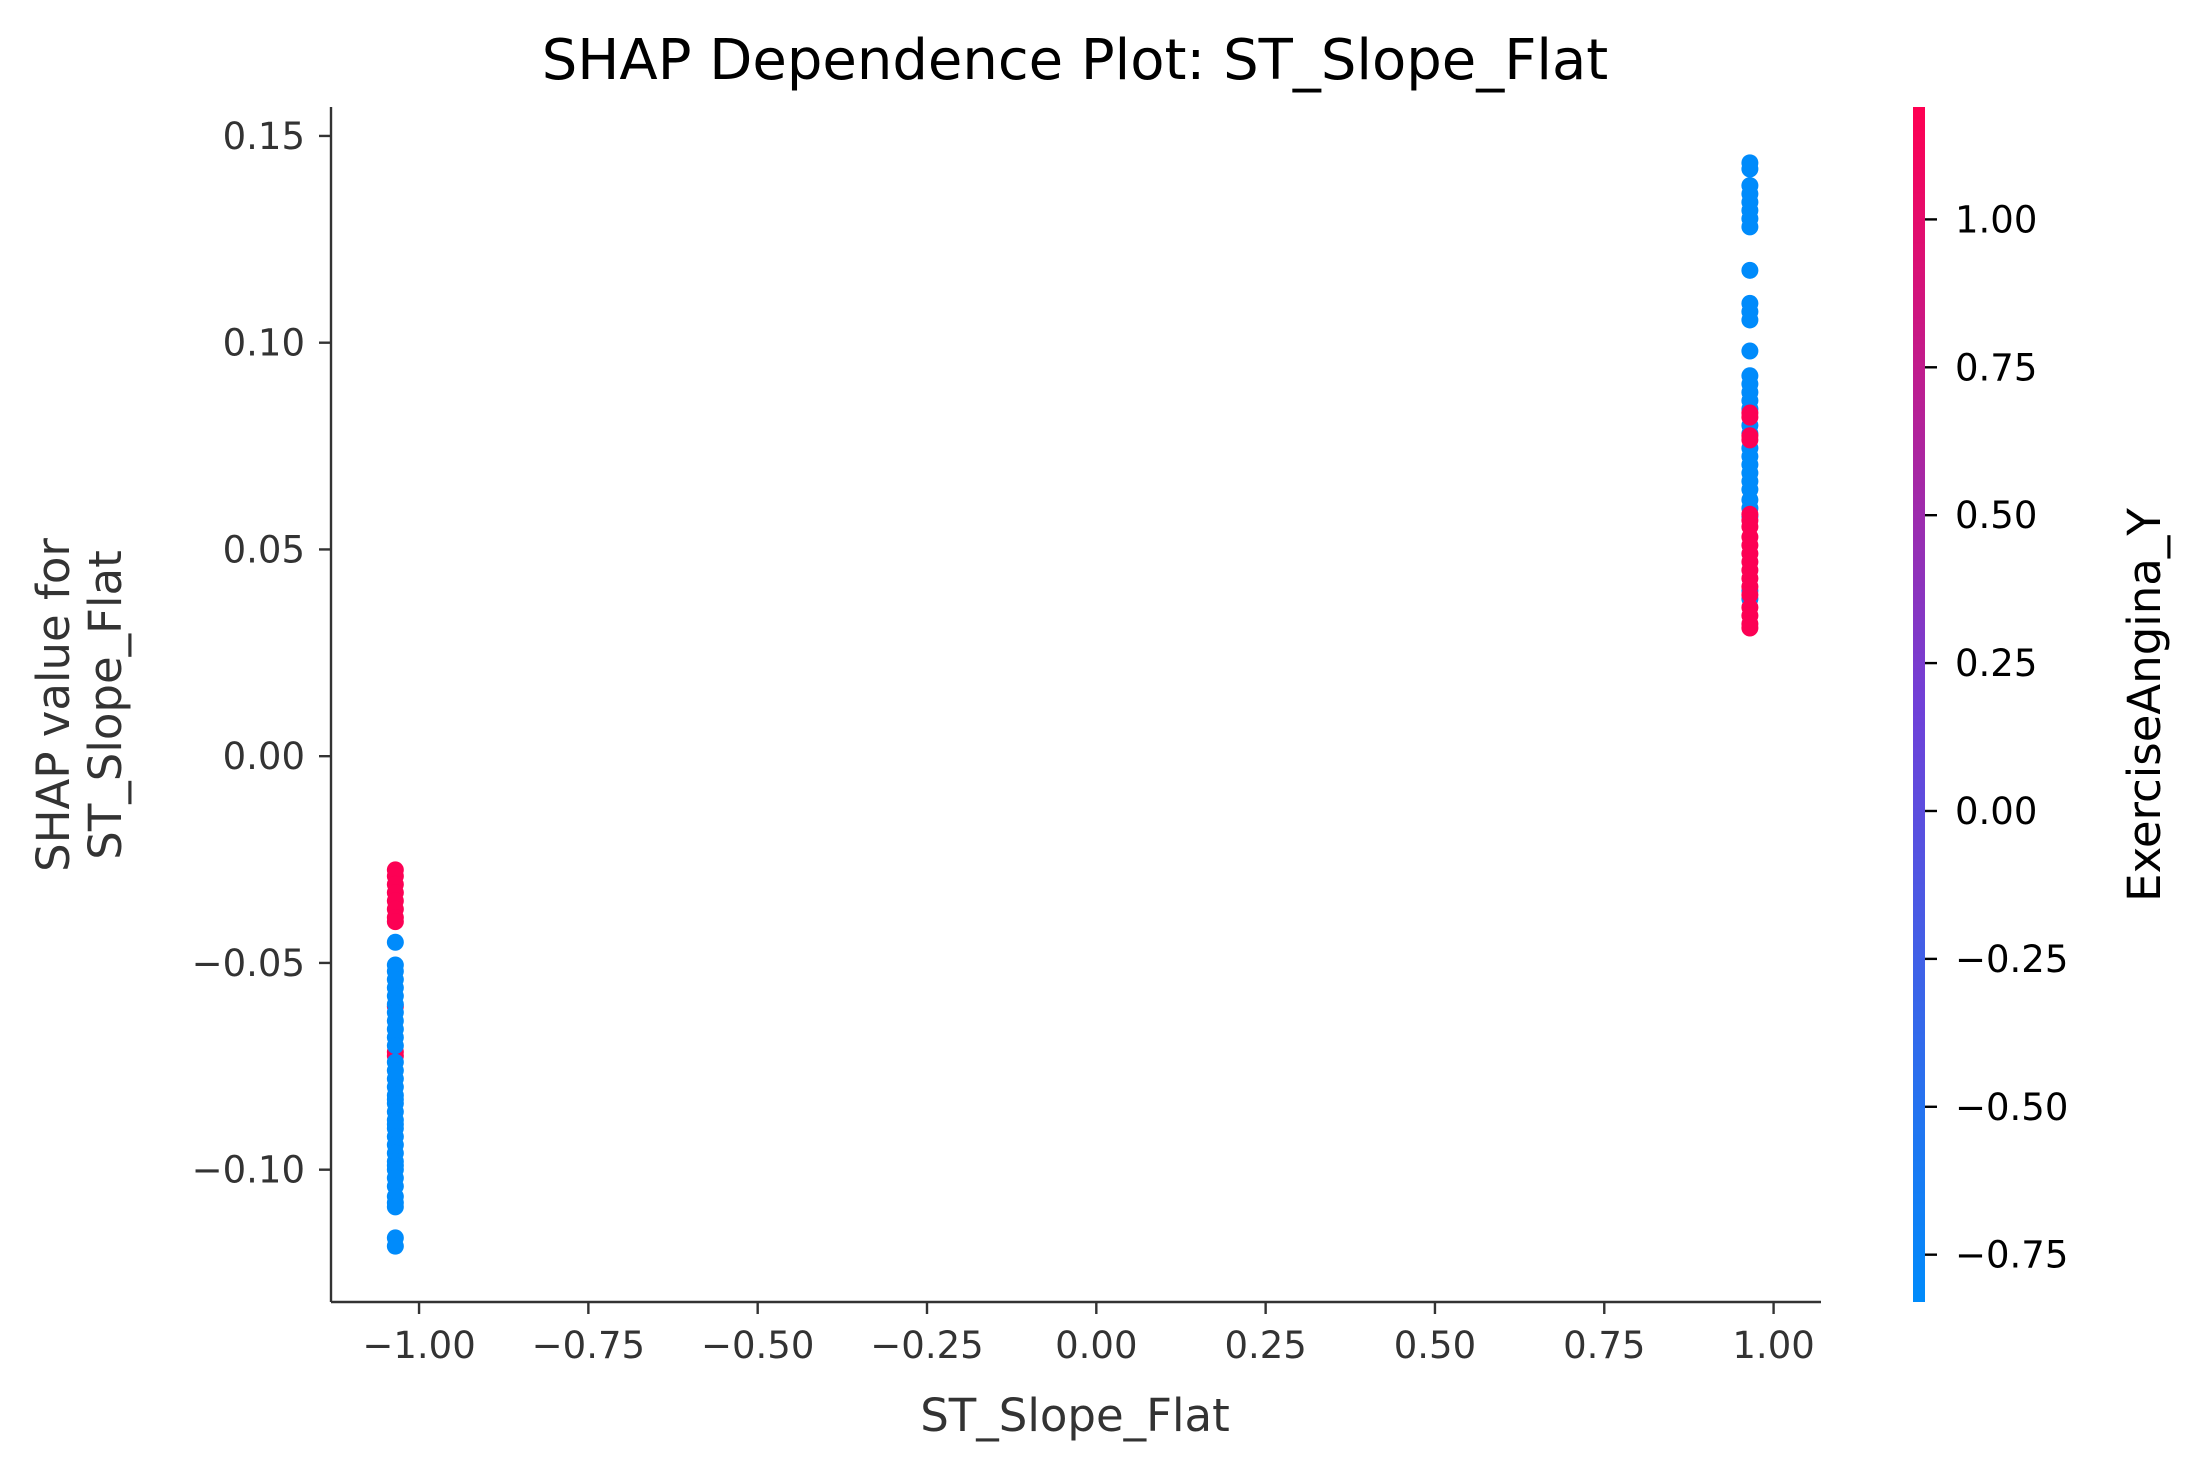 The image size is (2194, 1478). I want to click on y-tick-label: 0.00, so click(264, 756).